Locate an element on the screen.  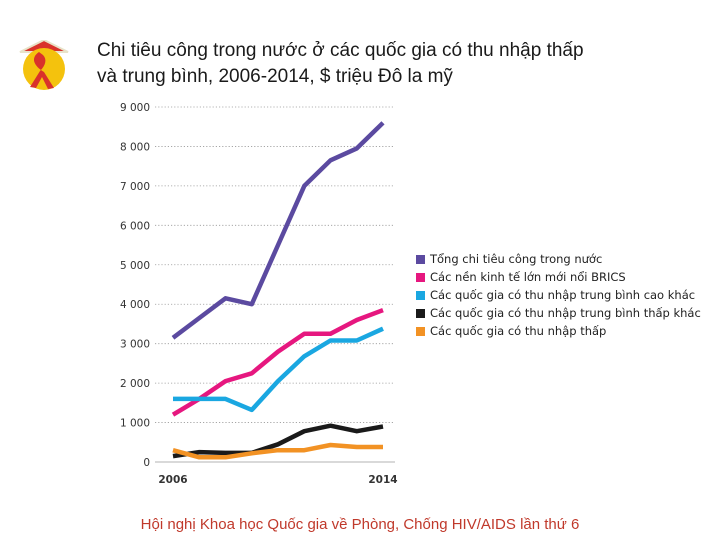
y-tick-label: 2 000 is located at coordinates (135, 384).